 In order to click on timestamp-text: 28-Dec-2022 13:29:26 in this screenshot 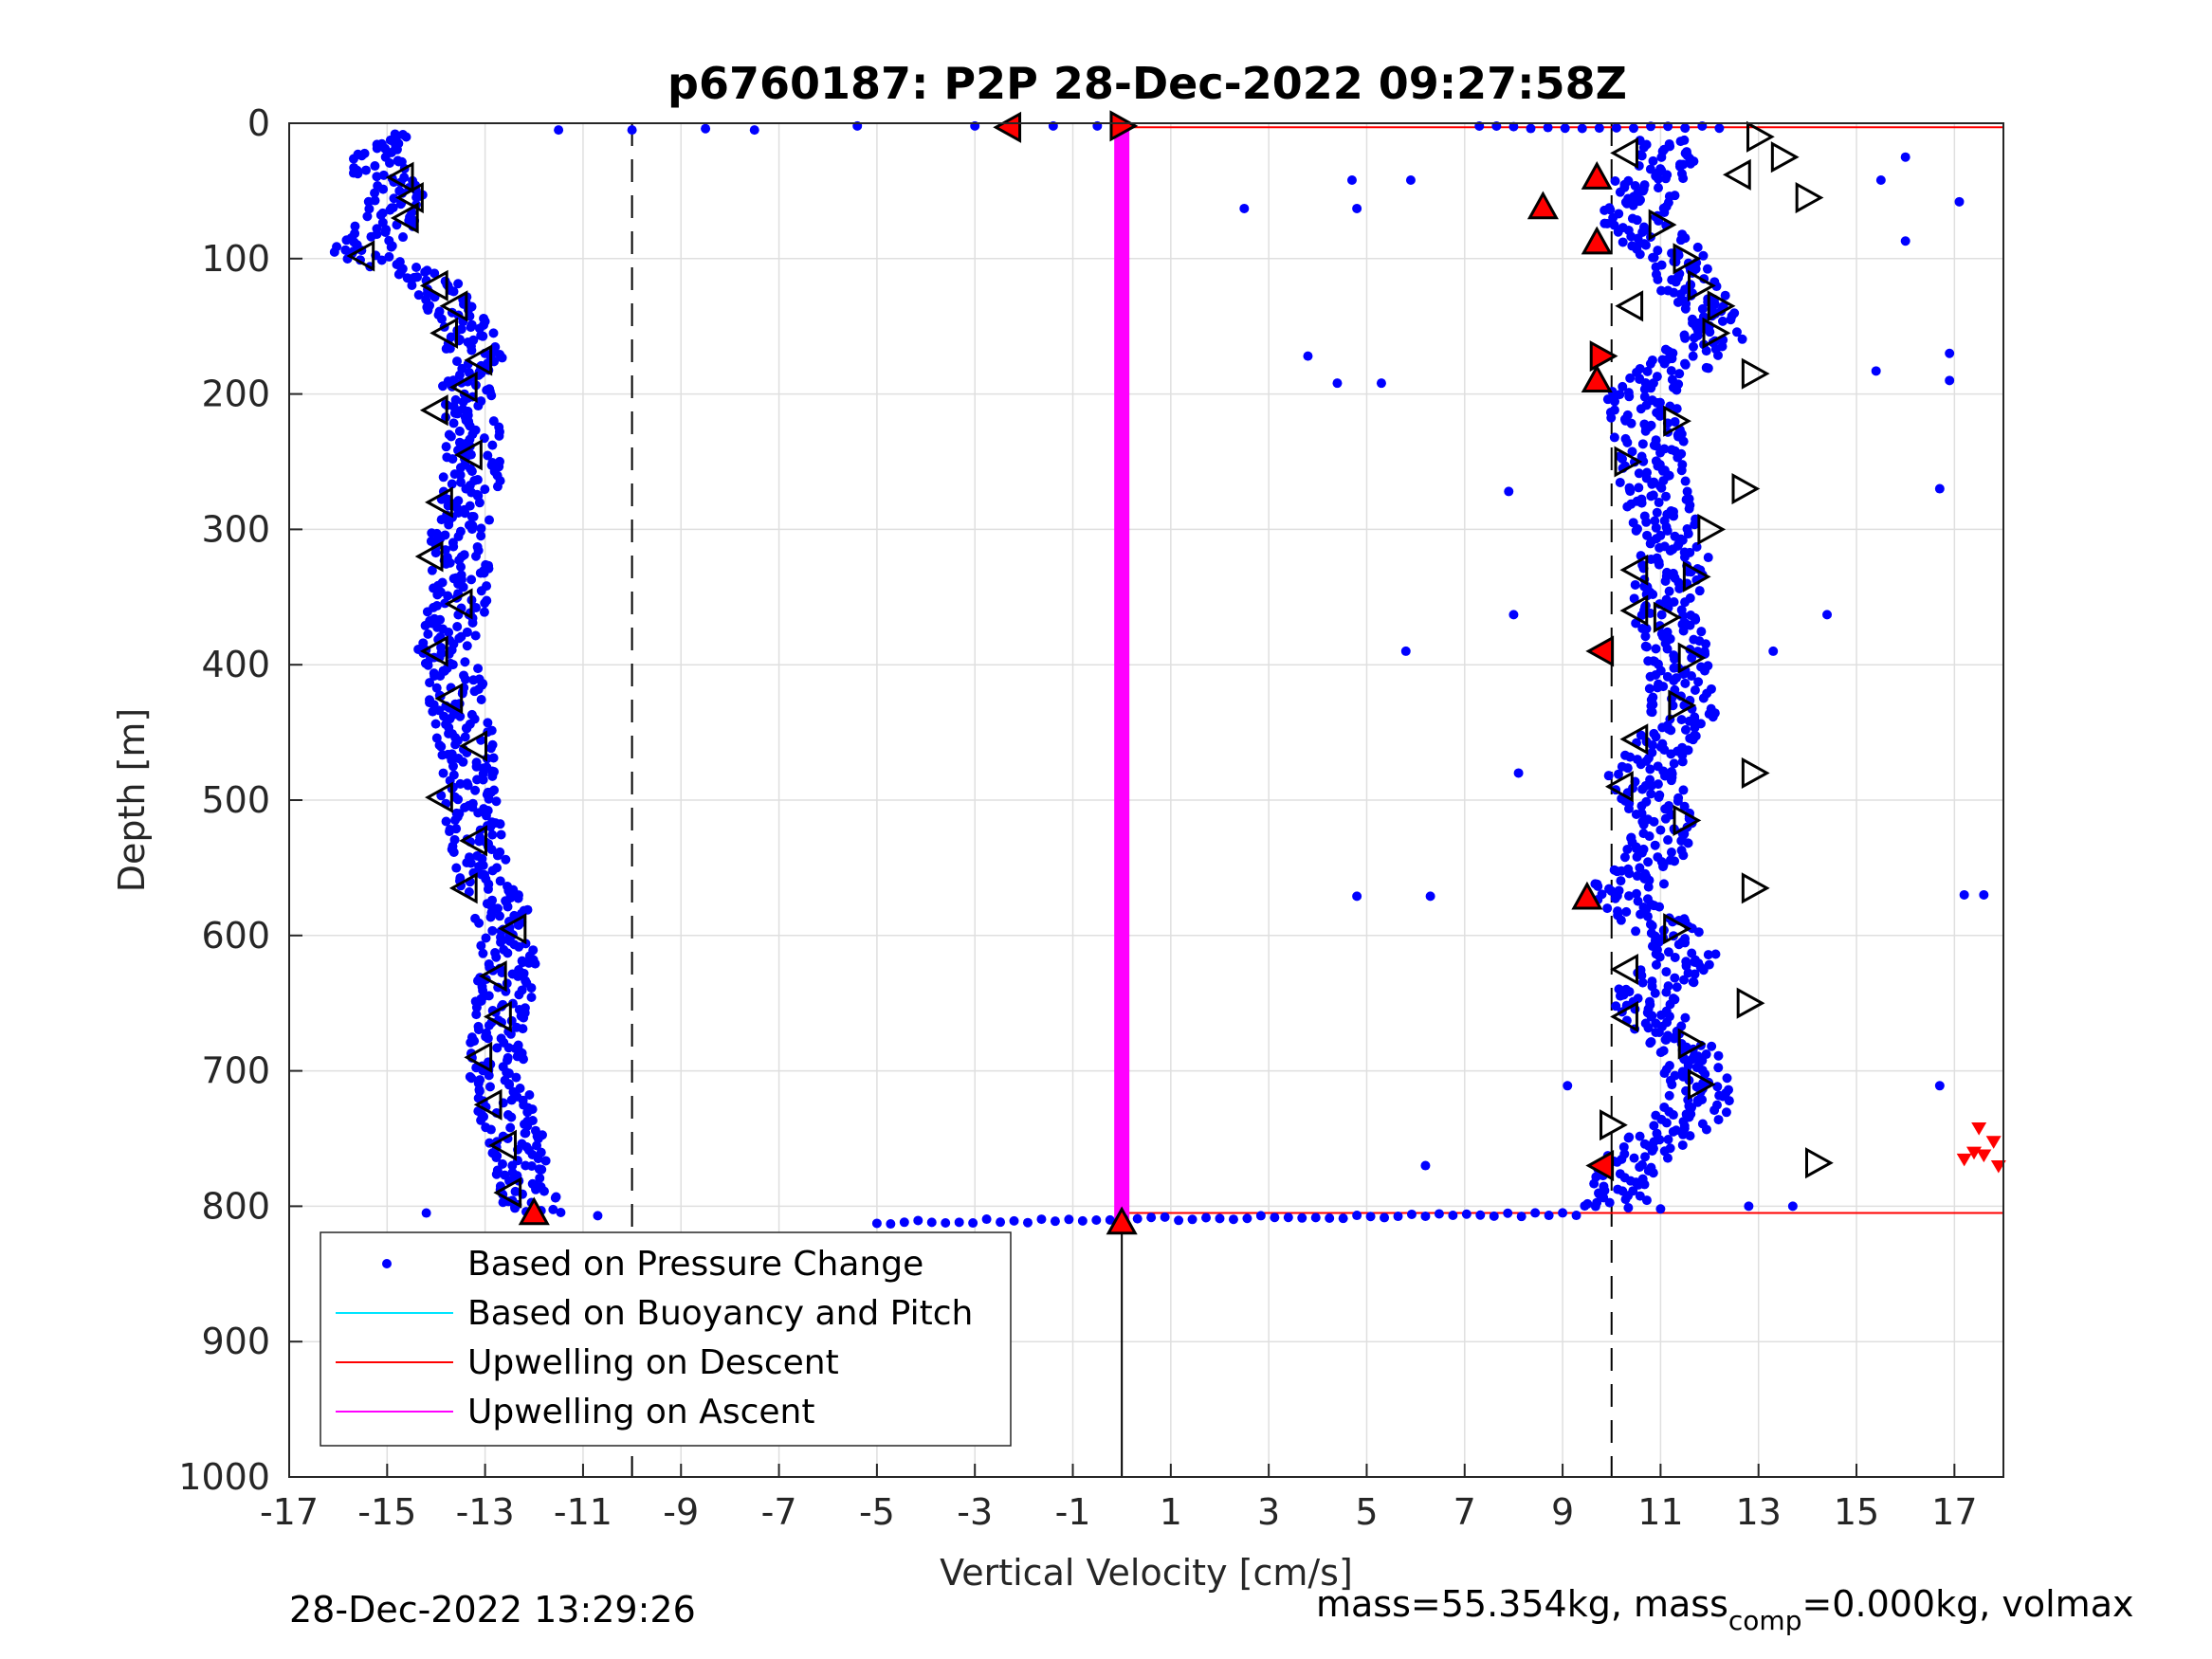, I will do `click(492, 1610)`.